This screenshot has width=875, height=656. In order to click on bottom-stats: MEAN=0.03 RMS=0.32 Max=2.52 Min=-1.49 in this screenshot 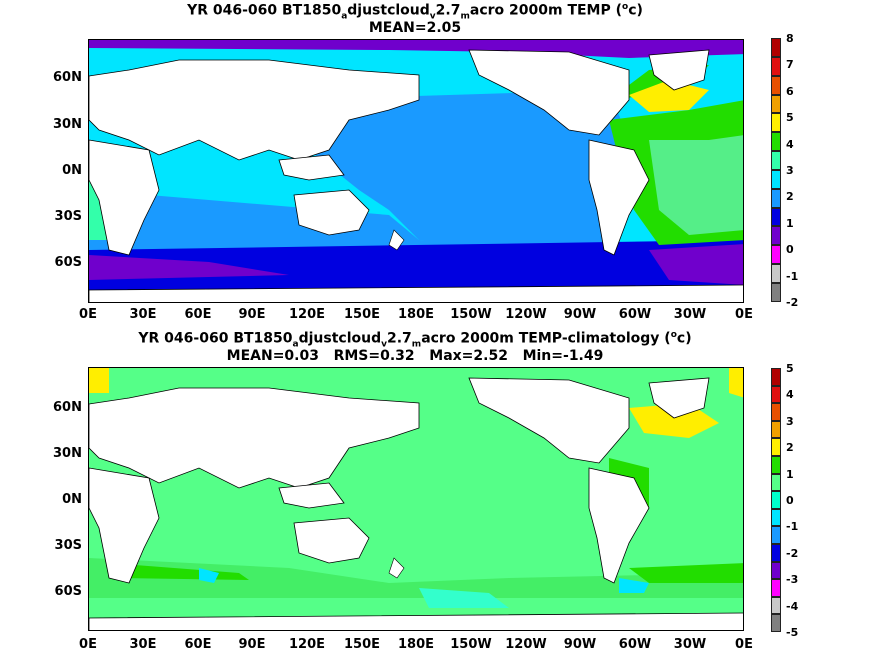, I will do `click(415, 356)`.